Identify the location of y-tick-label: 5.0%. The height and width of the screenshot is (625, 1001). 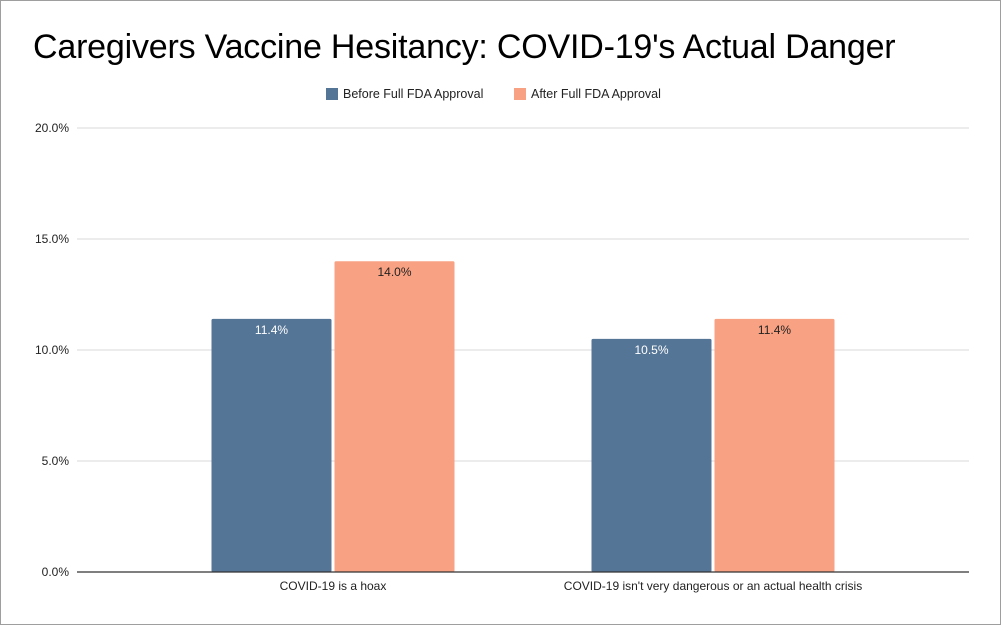
(56, 461).